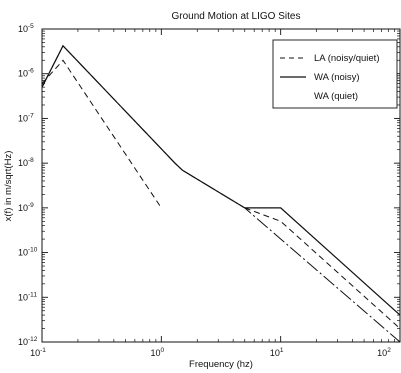 This screenshot has width=401, height=373. I want to click on legend-box, so click(335, 74).